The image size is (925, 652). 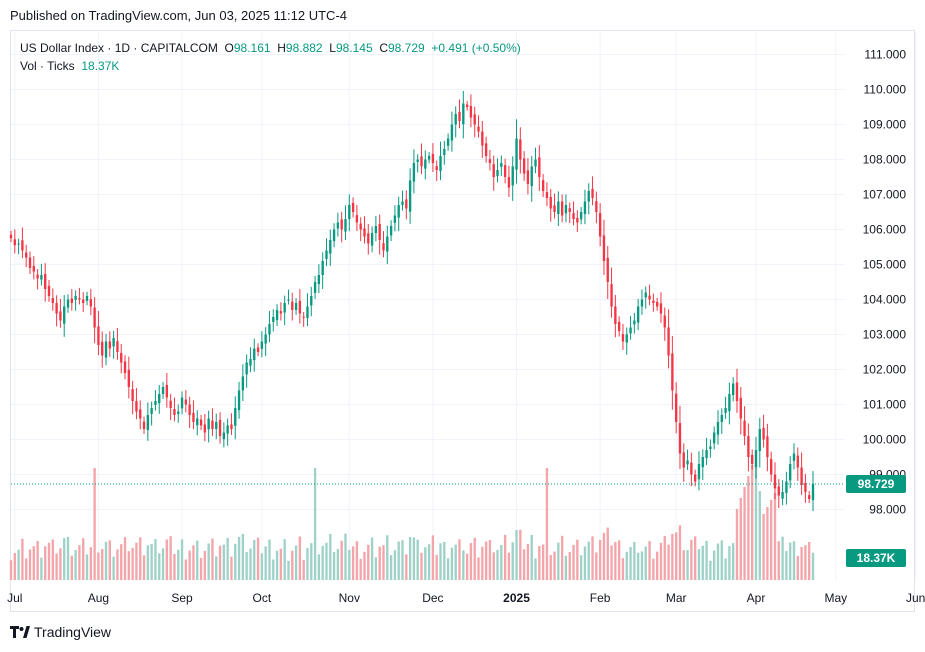 What do you see at coordinates (885, 370) in the screenshot?
I see `y-tick-label: 102.000` at bounding box center [885, 370].